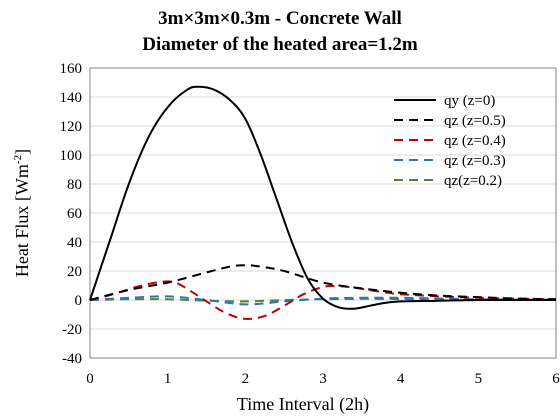 Image resolution: width=560 pixels, height=418 pixels. What do you see at coordinates (90, 379) in the screenshot?
I see `x-tick-label: 0` at bounding box center [90, 379].